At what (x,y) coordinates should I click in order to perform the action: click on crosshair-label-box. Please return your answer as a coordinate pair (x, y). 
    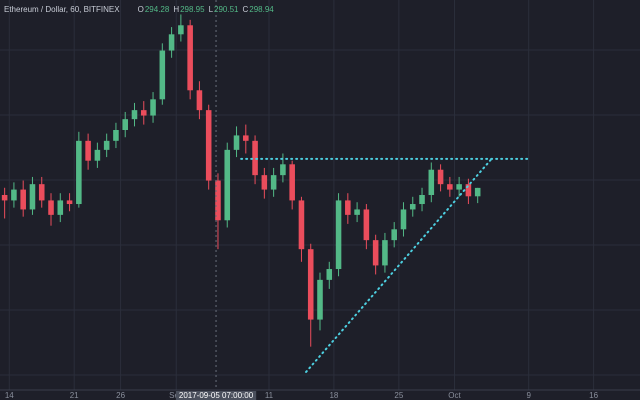
    Looking at the image, I should click on (216, 395).